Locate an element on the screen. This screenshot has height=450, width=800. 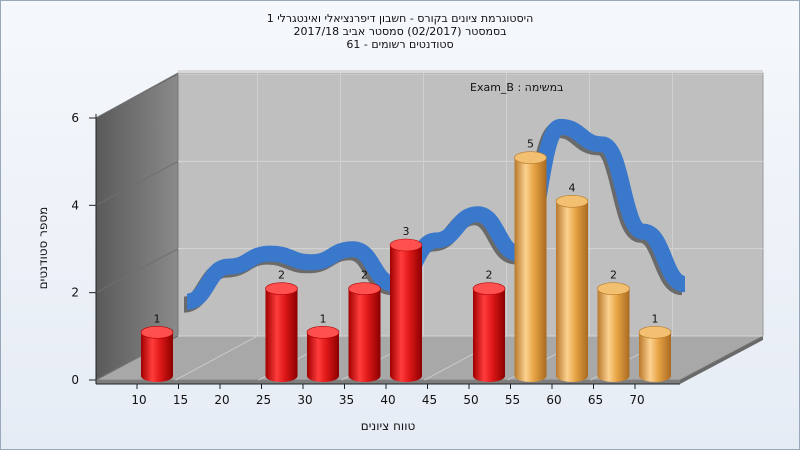
bar-40: 3 is located at coordinates (406, 303).